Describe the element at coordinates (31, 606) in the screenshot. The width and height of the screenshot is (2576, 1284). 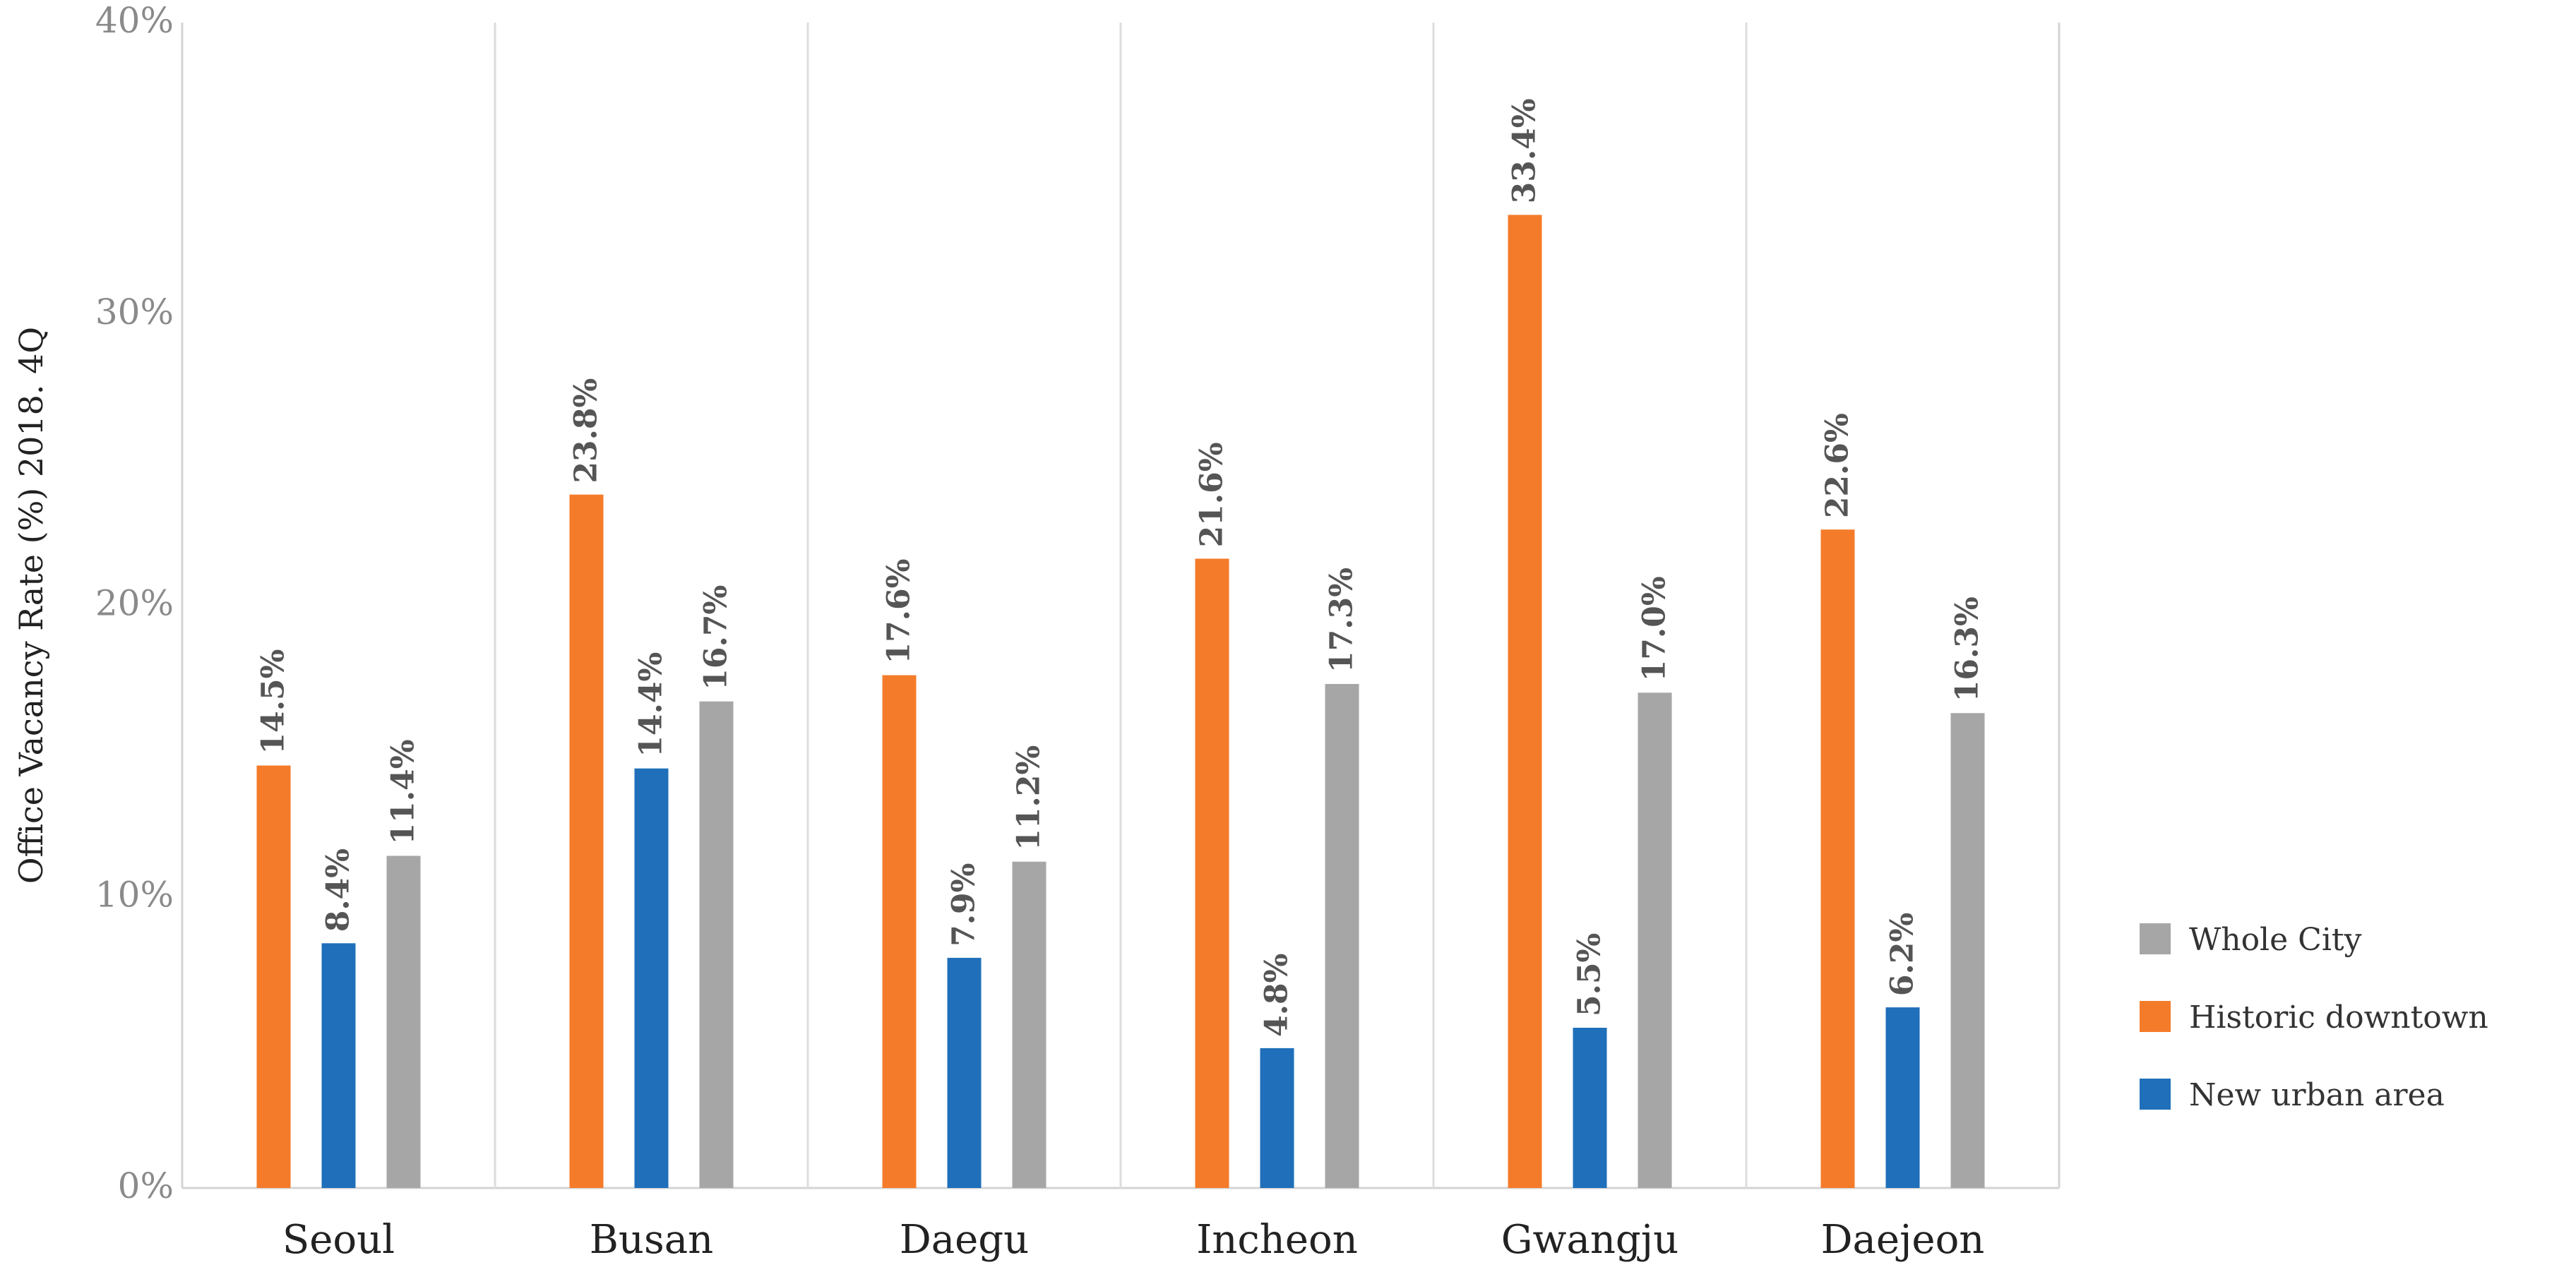
I see `y-axis-title: Office Vacancy Rate (%) 2018. 4Q` at that location.